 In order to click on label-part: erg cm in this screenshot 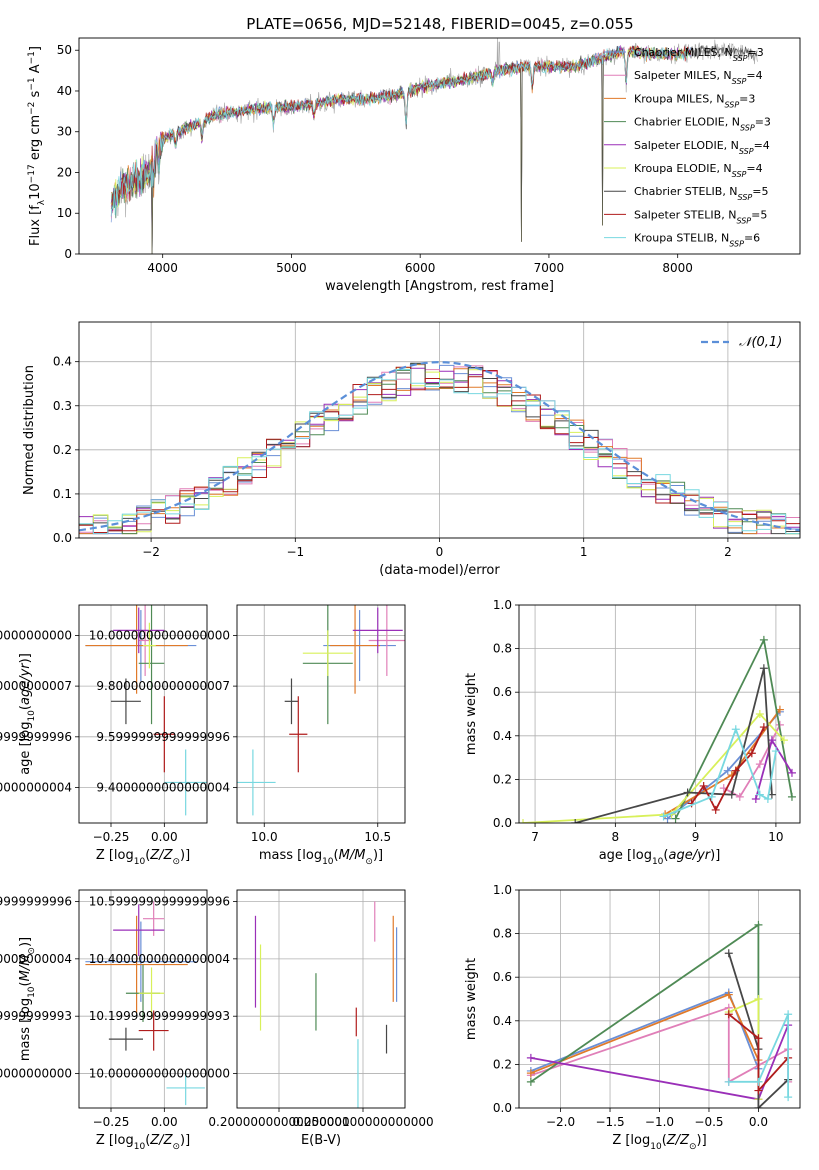, I will do `click(35, 139)`.